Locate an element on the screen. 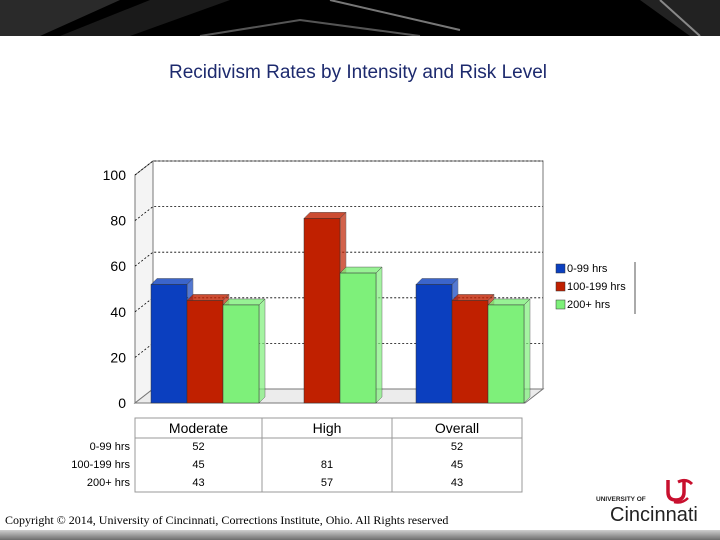 The width and height of the screenshot is (720, 540). logo-university-of: UNIVERSITY OF is located at coordinates (621, 499).